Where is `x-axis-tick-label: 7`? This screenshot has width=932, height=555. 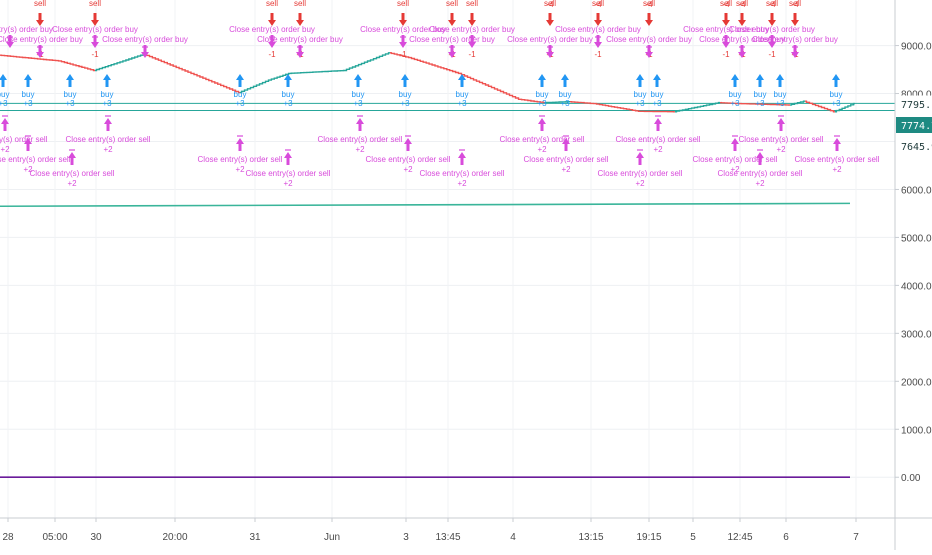 x-axis-tick-label: 7 is located at coordinates (856, 537).